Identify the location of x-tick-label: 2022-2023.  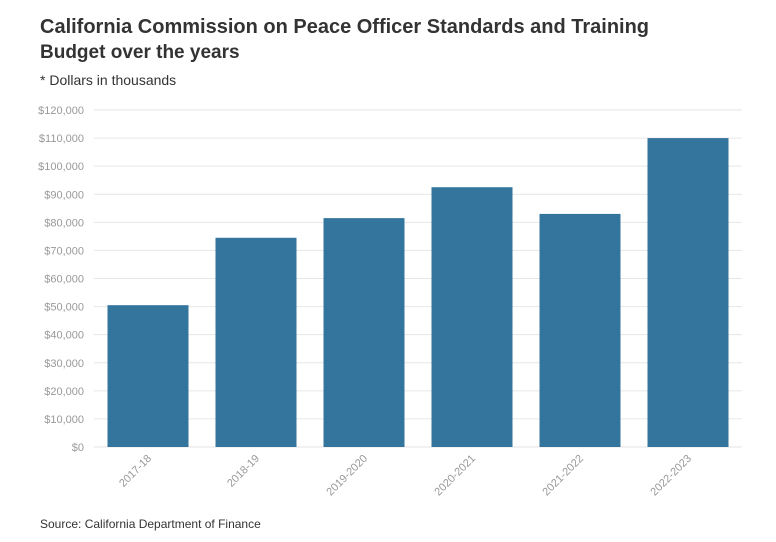
(671, 476).